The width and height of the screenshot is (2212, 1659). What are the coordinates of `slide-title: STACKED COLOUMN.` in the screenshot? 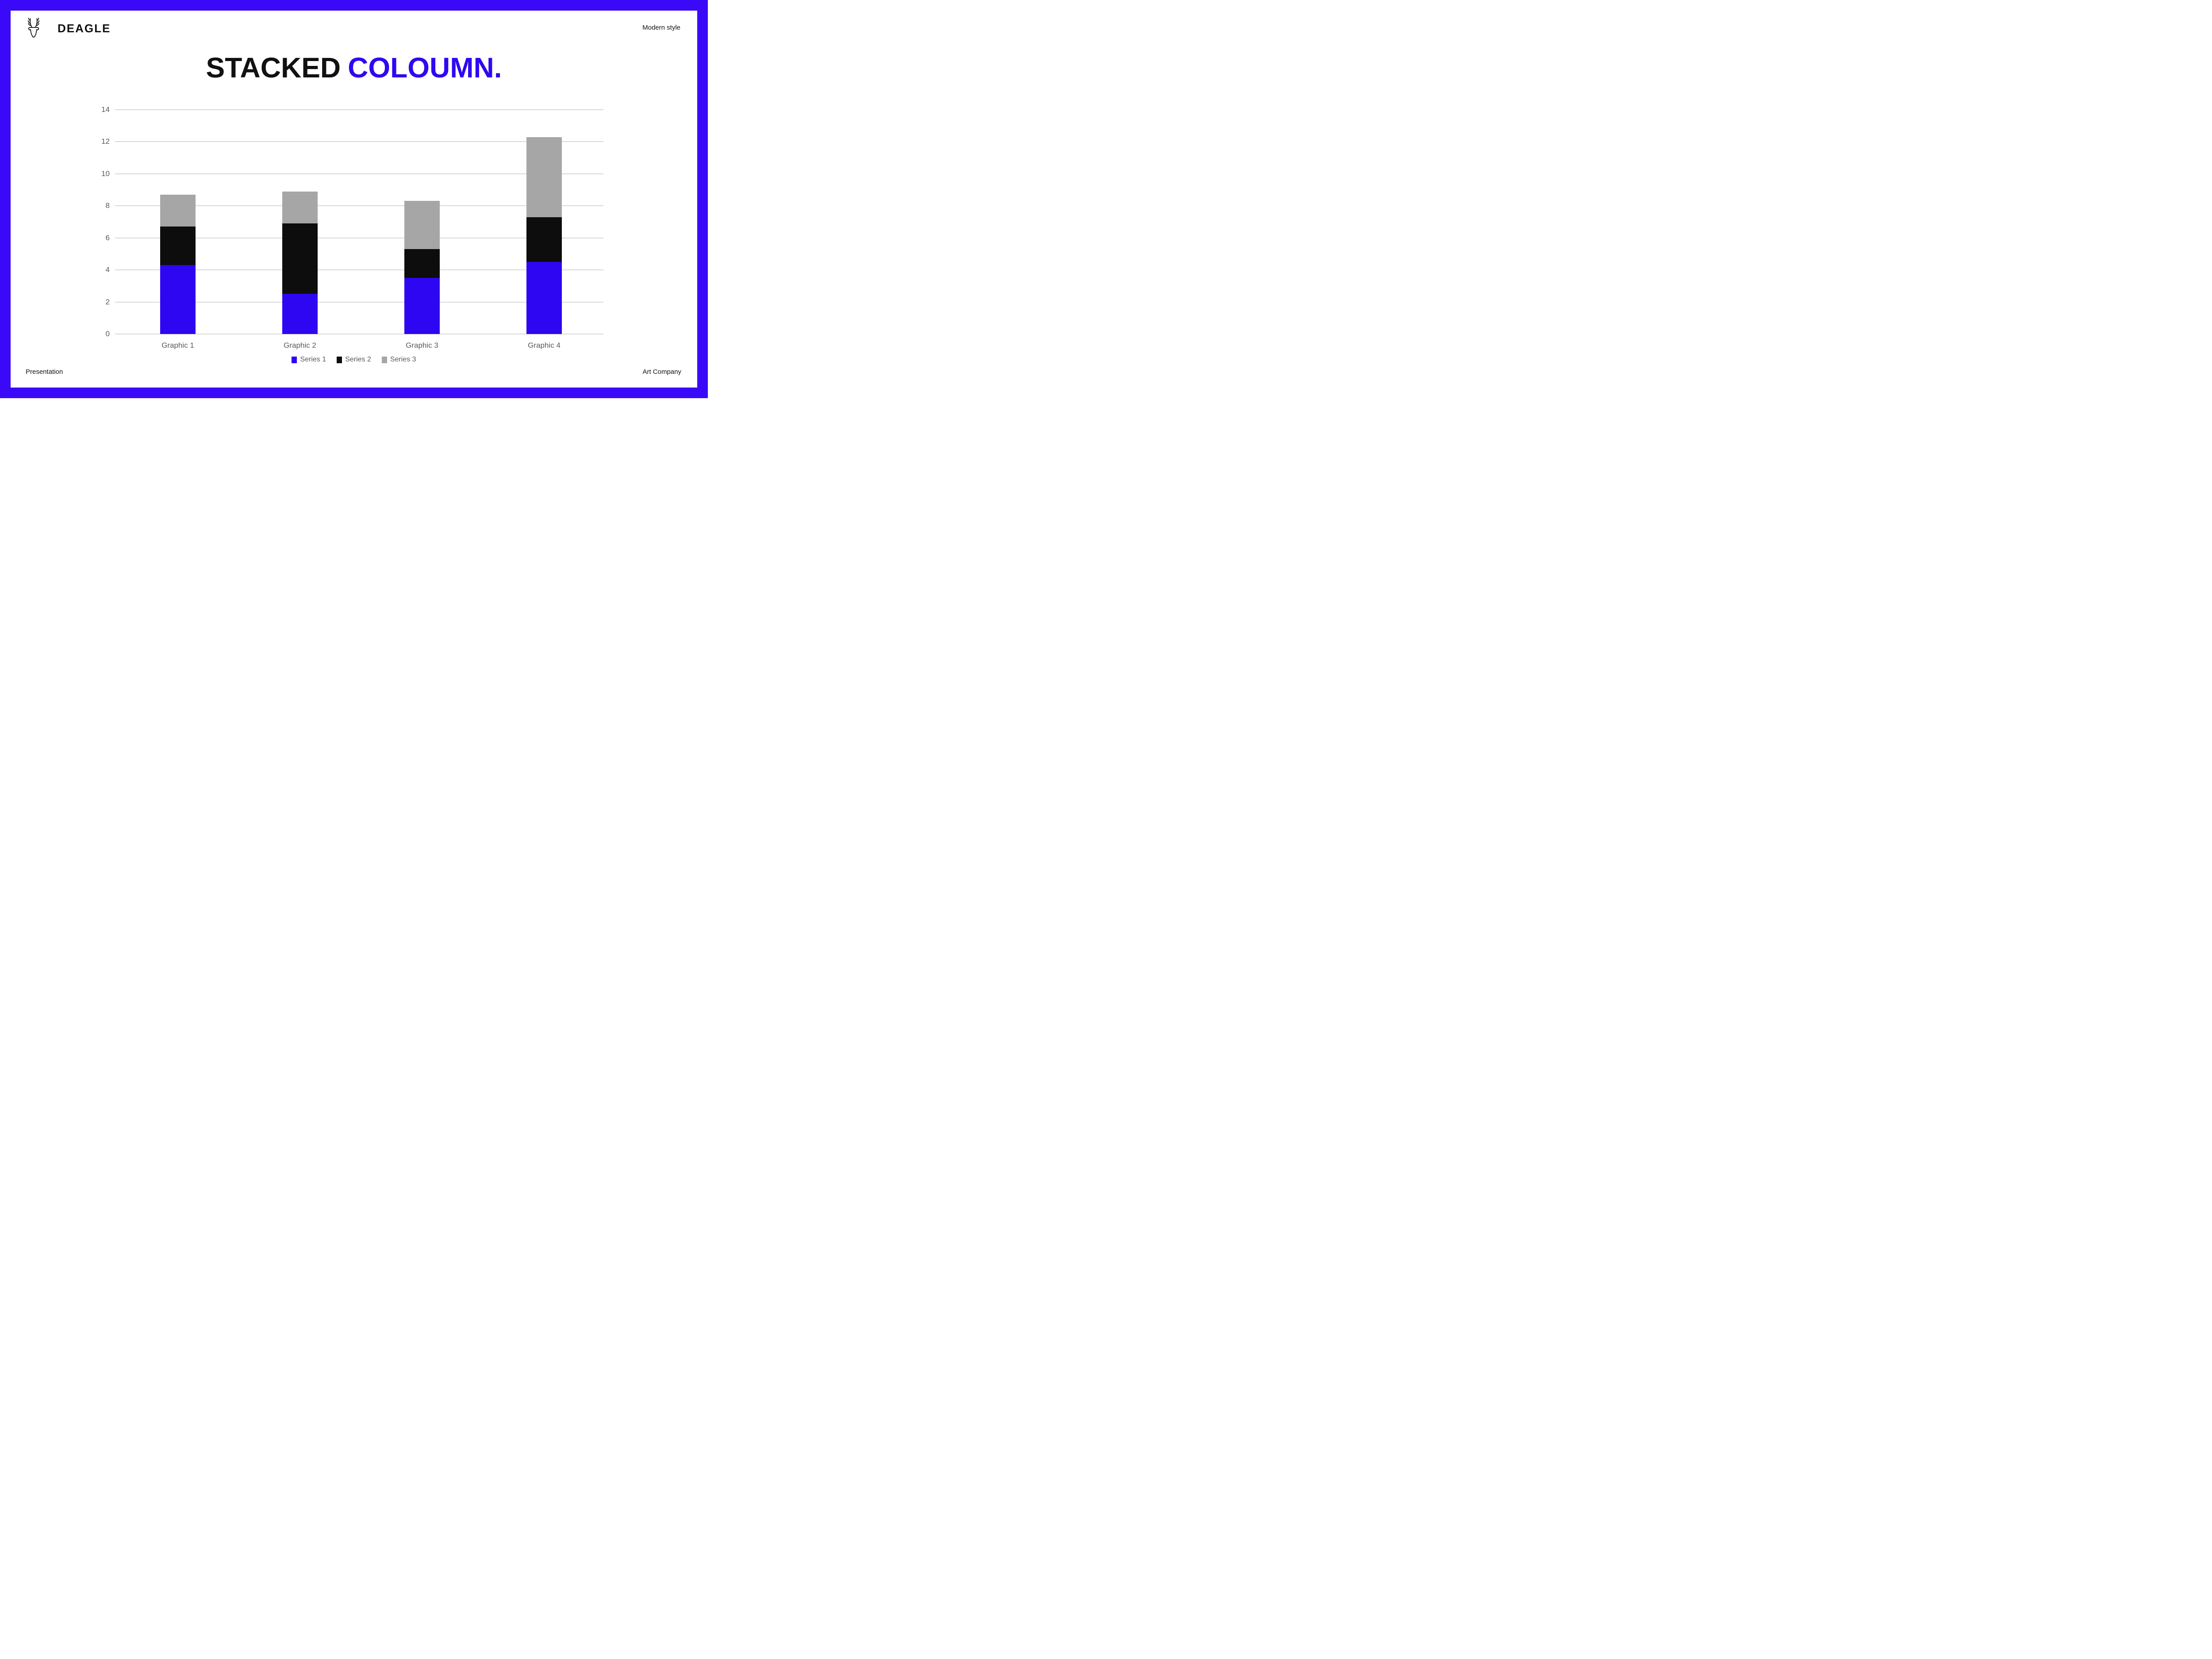 It's located at (354, 67).